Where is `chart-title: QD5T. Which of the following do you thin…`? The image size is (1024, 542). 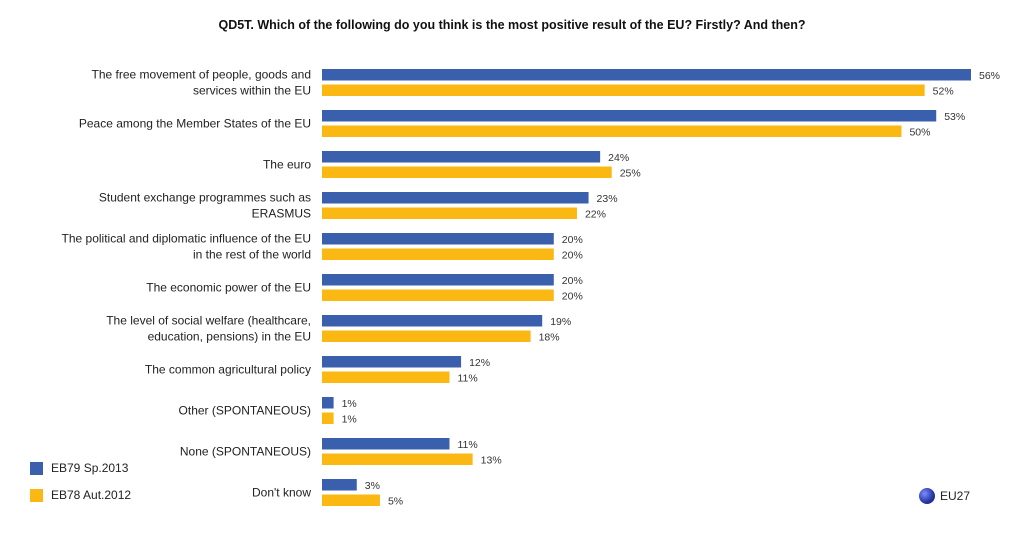 chart-title: QD5T. Which of the following do you thin… is located at coordinates (512, 25).